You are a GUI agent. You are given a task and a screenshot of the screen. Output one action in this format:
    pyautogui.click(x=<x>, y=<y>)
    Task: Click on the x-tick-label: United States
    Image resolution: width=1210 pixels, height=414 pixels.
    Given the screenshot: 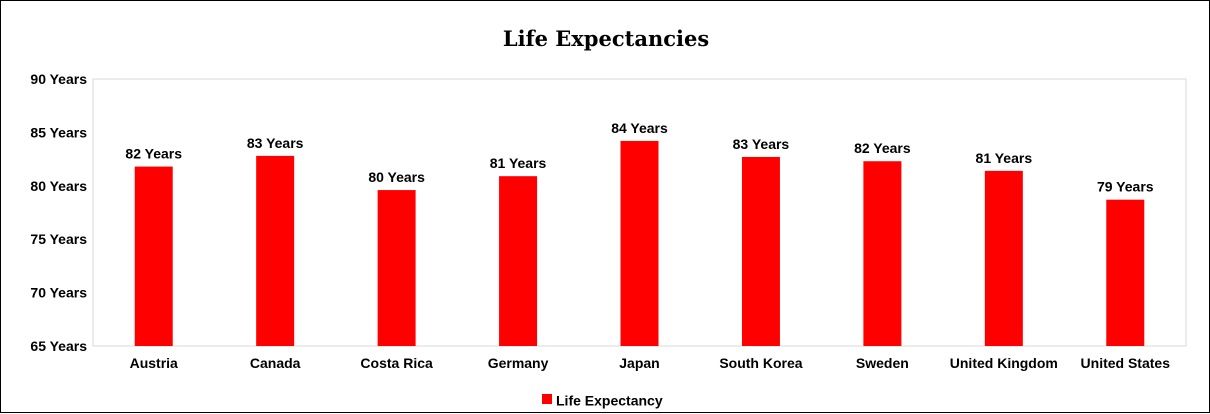 What is the action you would take?
    pyautogui.click(x=1126, y=363)
    